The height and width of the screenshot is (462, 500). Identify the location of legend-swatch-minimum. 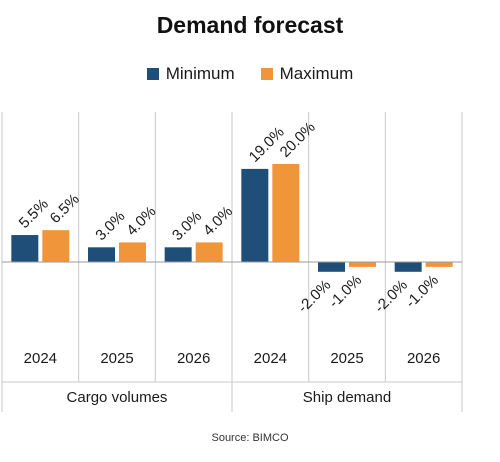
(152, 74).